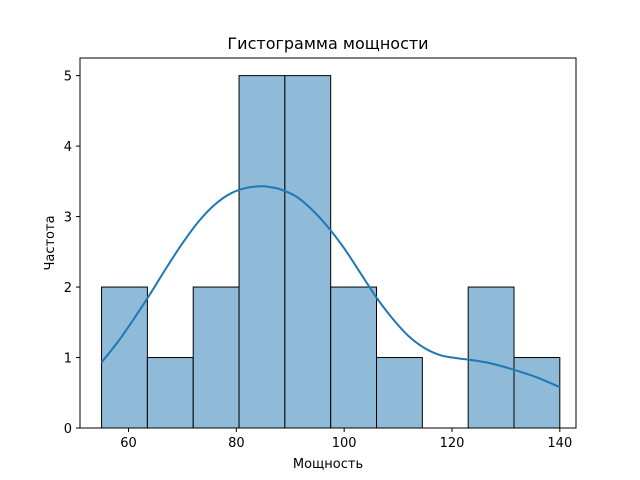 This screenshot has width=640, height=480. Describe the element at coordinates (344, 443) in the screenshot. I see `x-tick-label: 100` at that location.